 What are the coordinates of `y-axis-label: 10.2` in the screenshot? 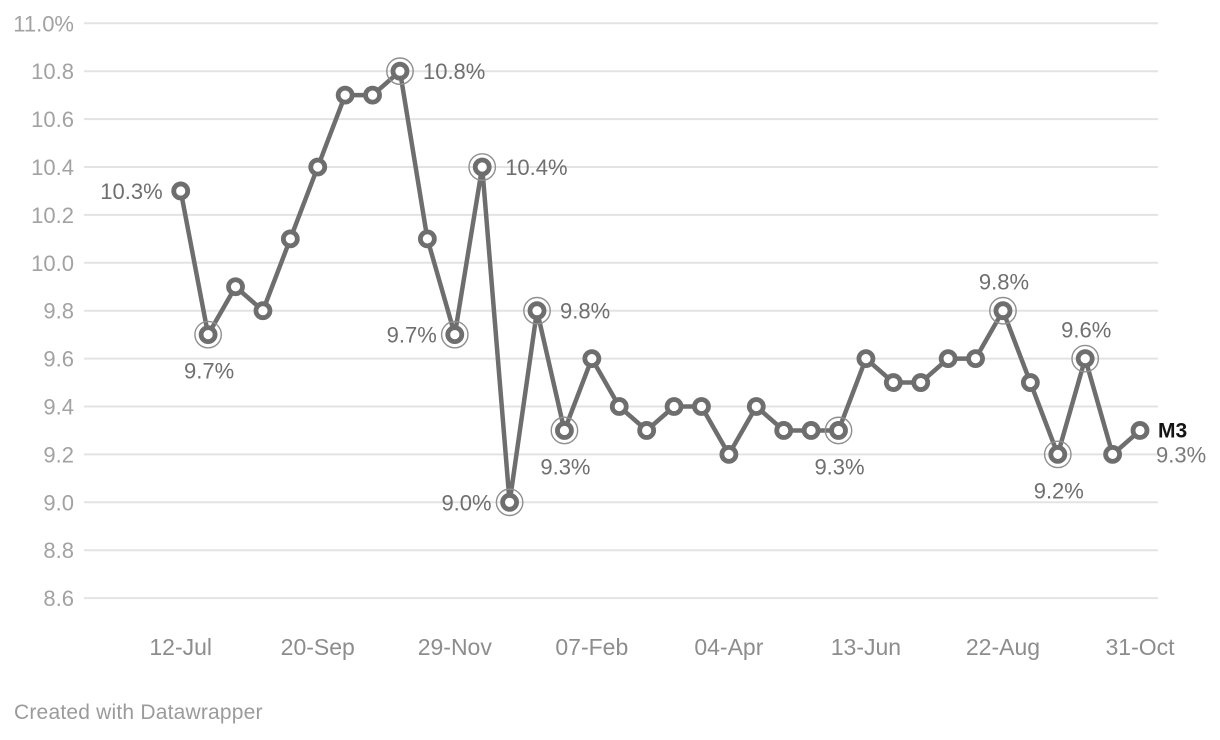 It's located at (52, 215).